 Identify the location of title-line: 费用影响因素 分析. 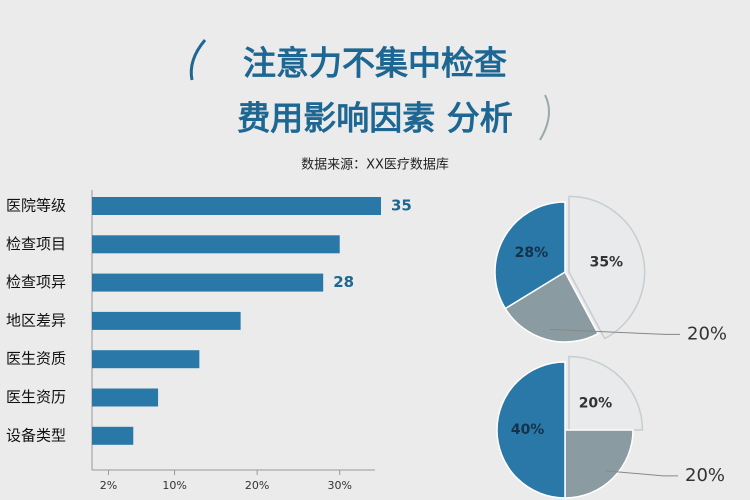
(375, 118).